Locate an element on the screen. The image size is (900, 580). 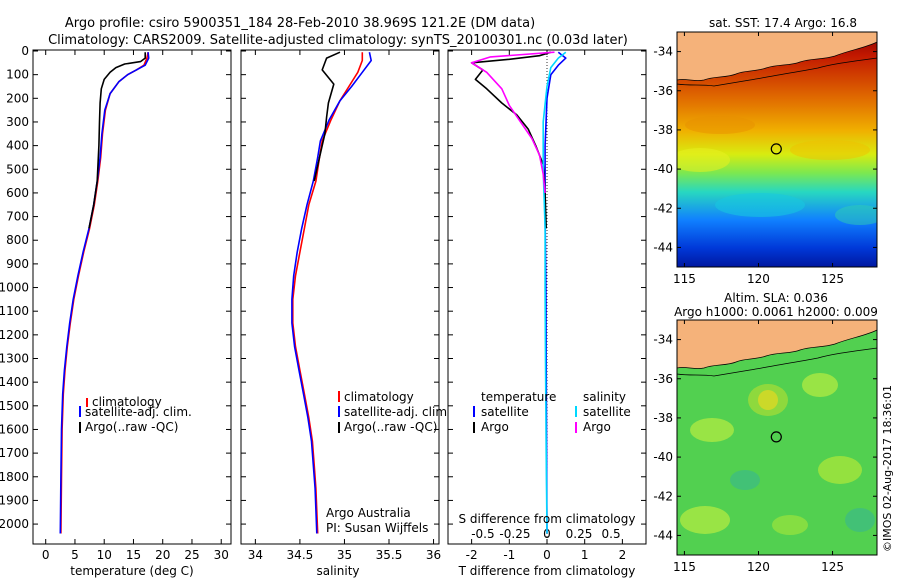
sst-float-marker is located at coordinates (776, 149).